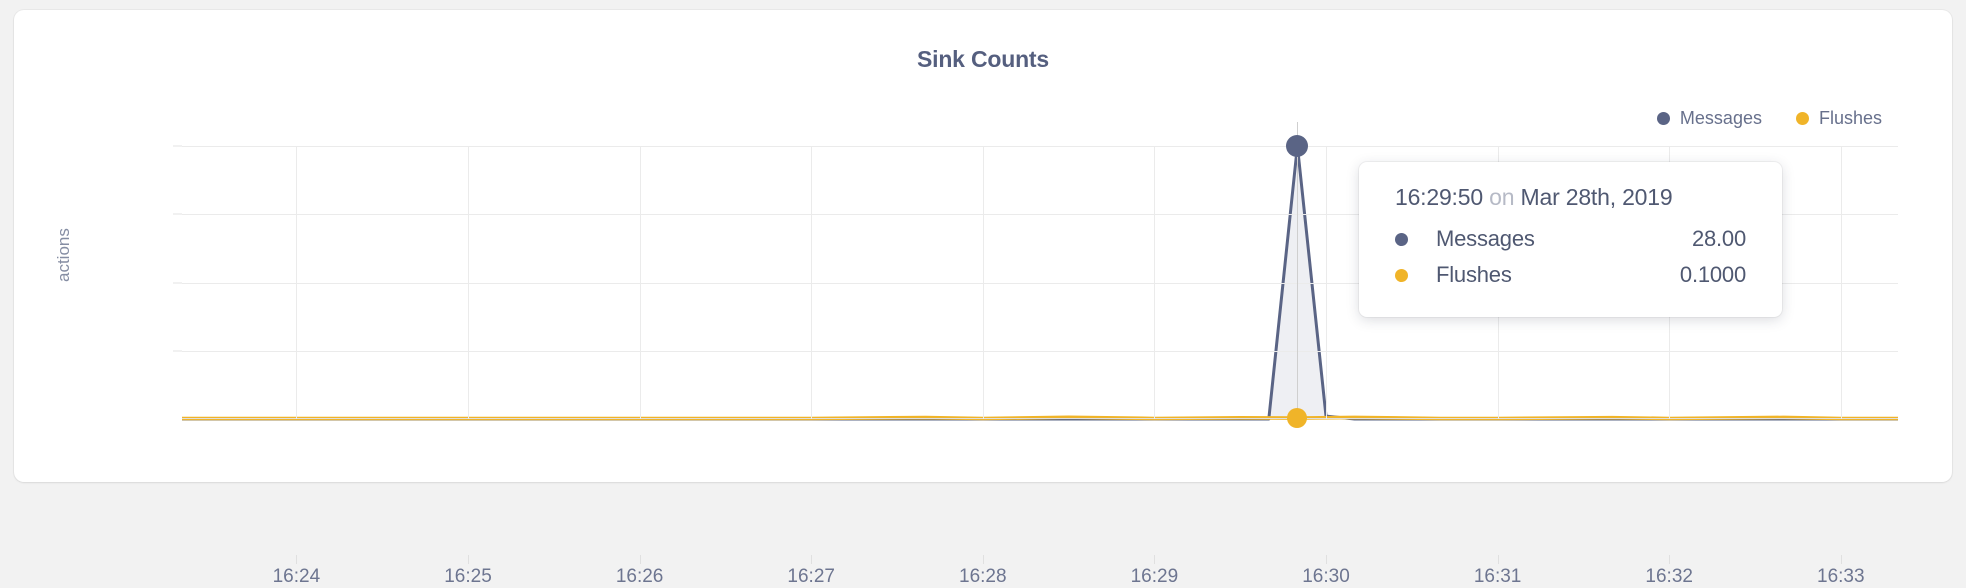 This screenshot has width=1966, height=588. Describe the element at coordinates (1297, 146) in the screenshot. I see `data-point-marker-messages` at that location.